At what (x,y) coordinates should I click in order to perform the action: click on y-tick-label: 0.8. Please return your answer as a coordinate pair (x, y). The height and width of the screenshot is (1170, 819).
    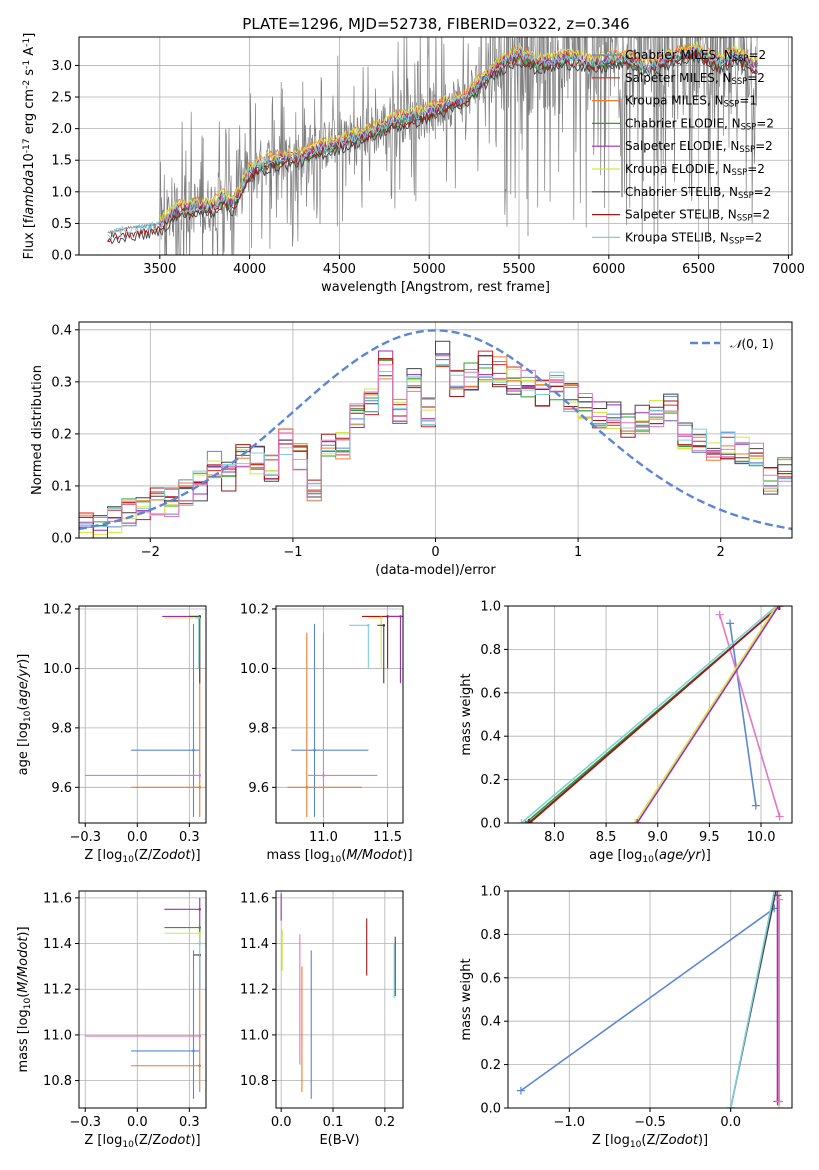
    Looking at the image, I should click on (490, 935).